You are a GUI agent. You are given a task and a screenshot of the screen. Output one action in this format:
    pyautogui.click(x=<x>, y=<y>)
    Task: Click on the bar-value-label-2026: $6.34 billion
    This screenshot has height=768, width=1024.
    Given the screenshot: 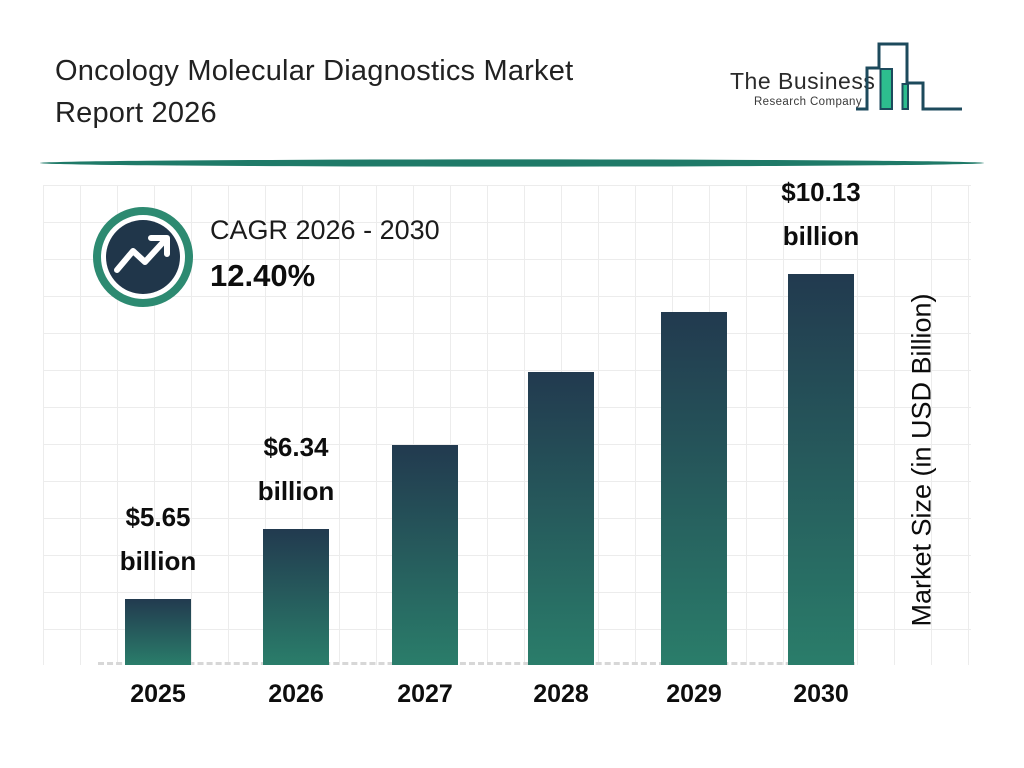 What is the action you would take?
    pyautogui.click(x=296, y=469)
    